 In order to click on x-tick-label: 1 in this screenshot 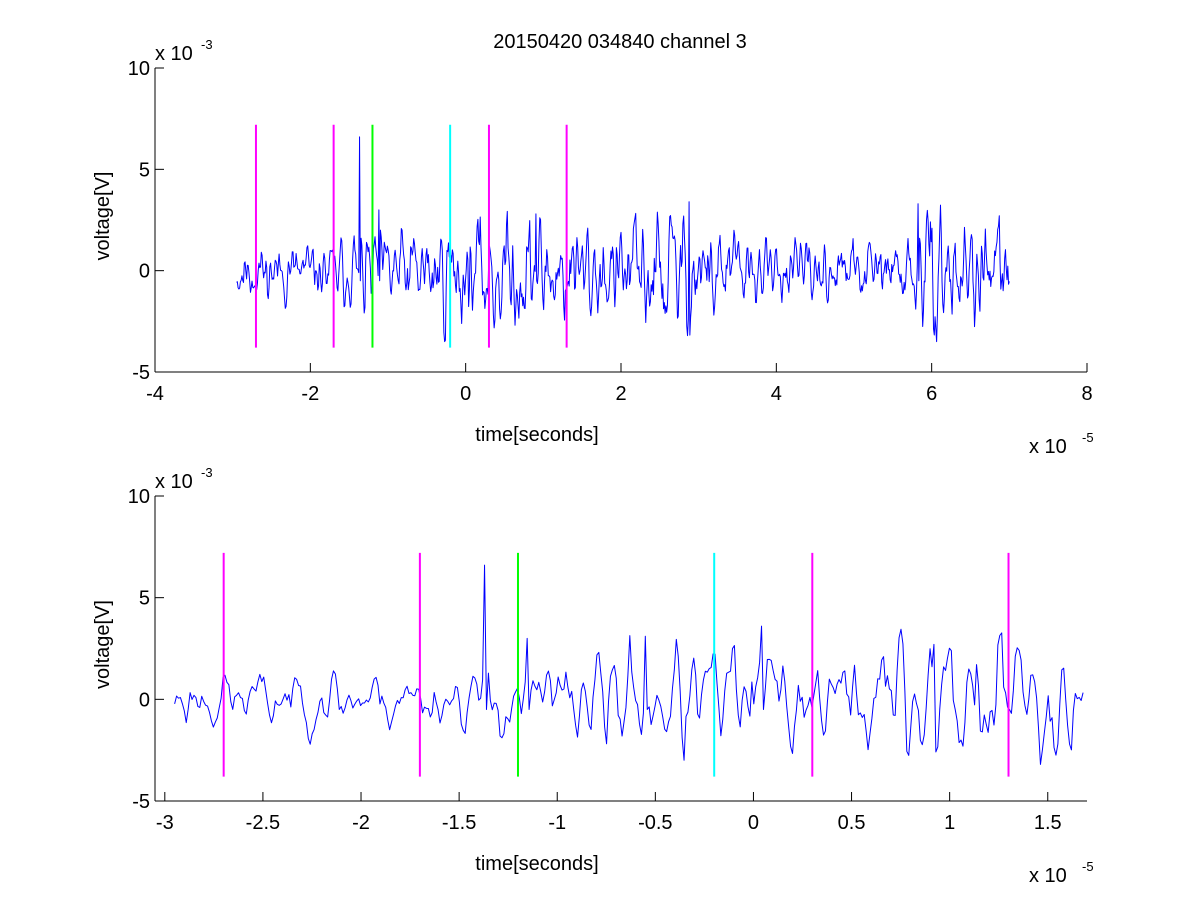, I will do `click(949, 823)`.